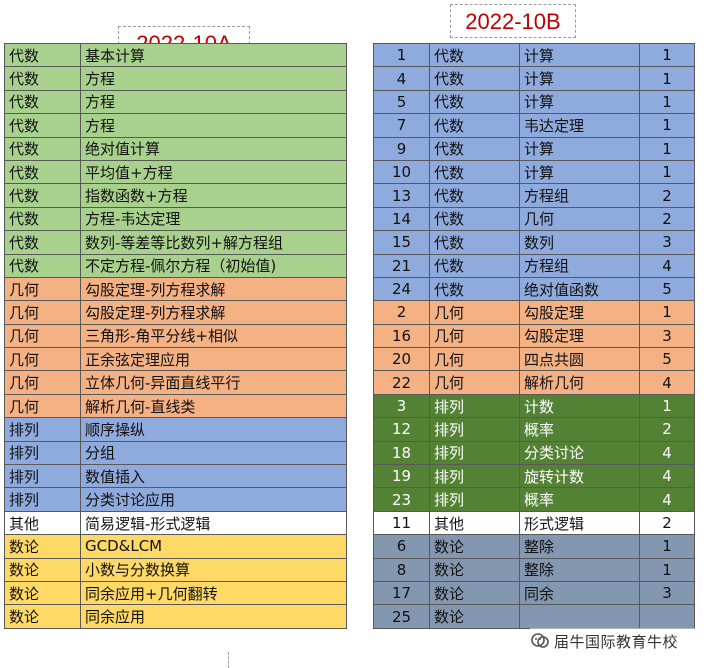  Describe the element at coordinates (534, 289) in the screenshot. I see `table-row: 24 代数 绝对值函数 5` at that location.